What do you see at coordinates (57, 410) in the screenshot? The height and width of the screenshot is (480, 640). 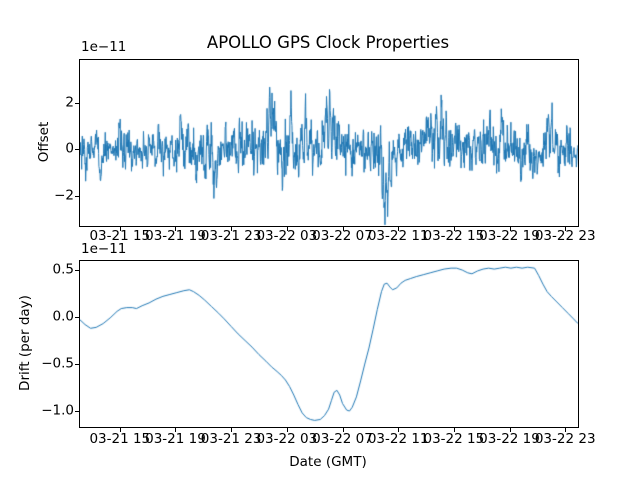 I see `y-tick-label: −1.0` at bounding box center [57, 410].